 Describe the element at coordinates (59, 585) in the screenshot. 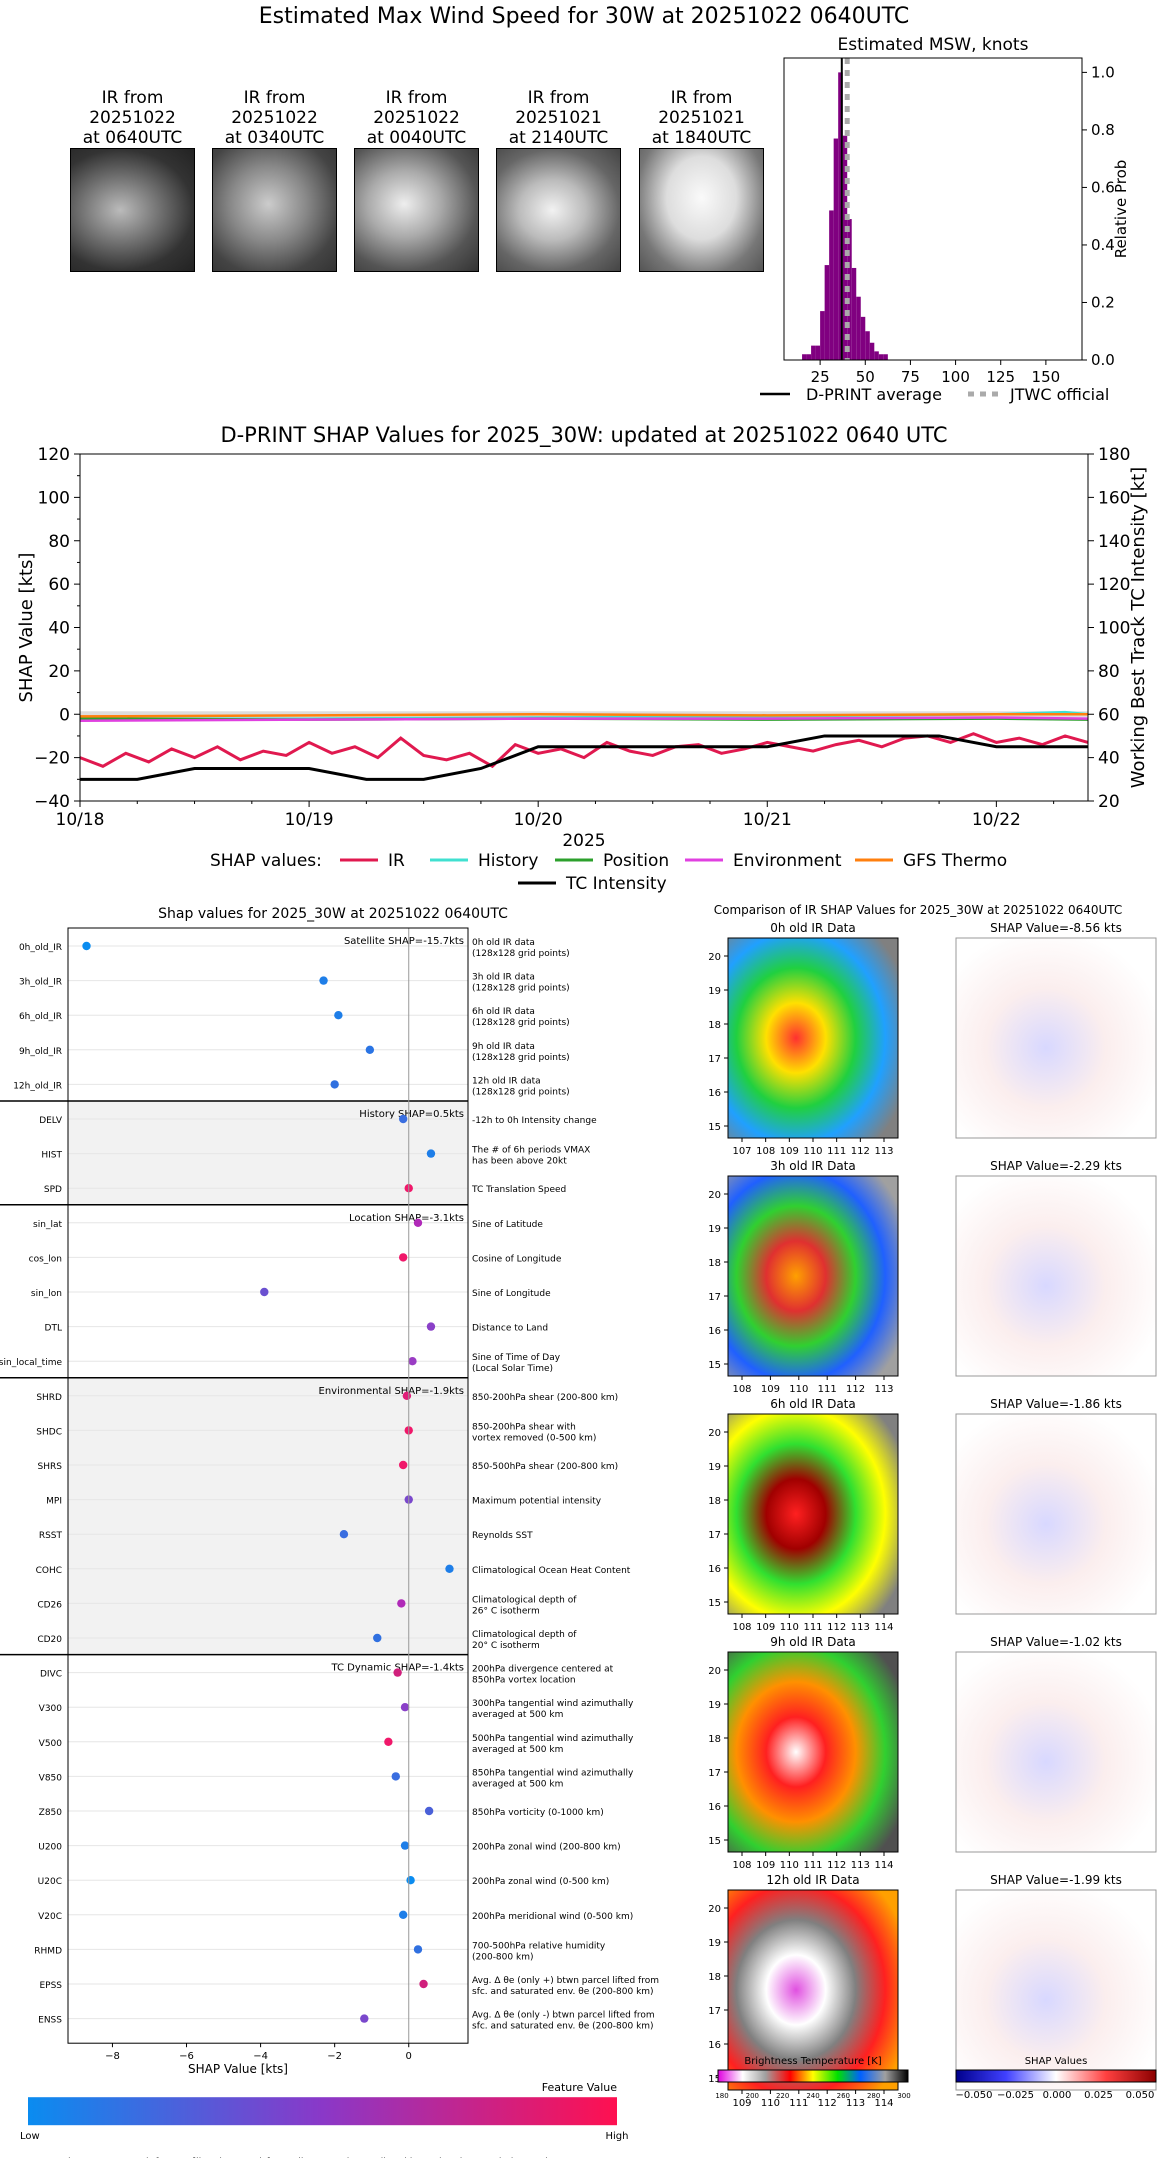

I see `left-y-tick-label: 60` at that location.